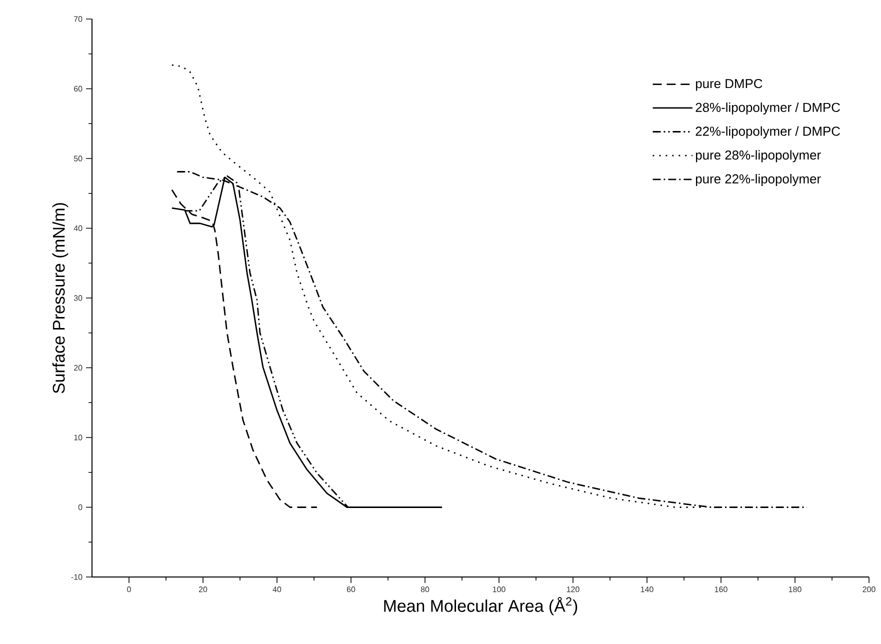 The width and height of the screenshot is (881, 644). Describe the element at coordinates (729, 84) in the screenshot. I see `legend-label: pure DMPC` at that location.